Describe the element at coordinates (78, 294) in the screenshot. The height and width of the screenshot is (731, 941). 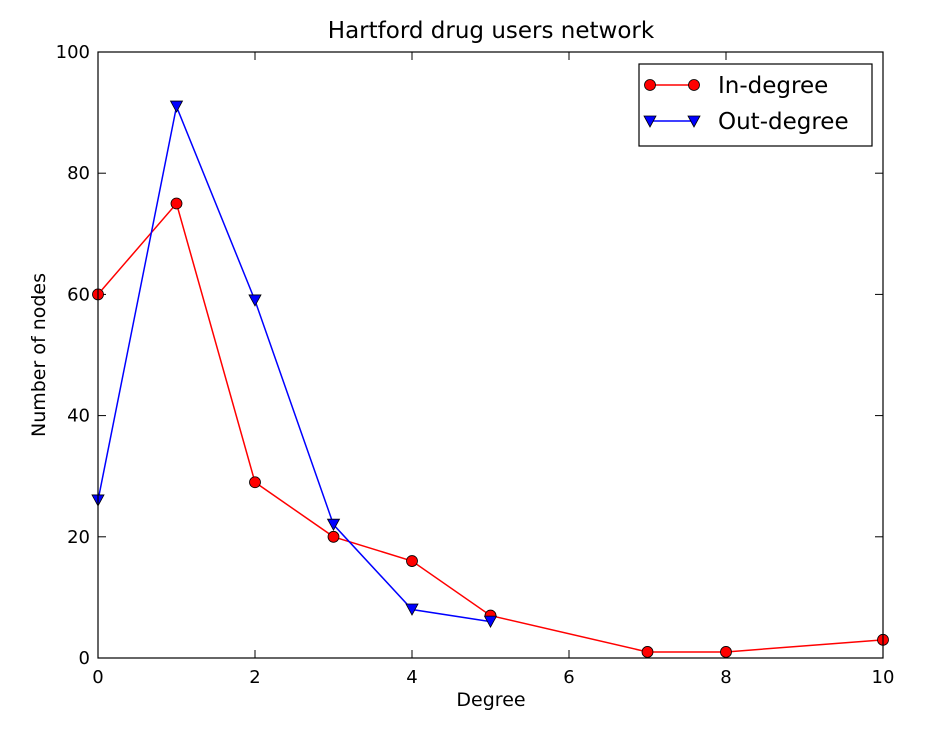
I see `y-tick-label: 60` at that location.